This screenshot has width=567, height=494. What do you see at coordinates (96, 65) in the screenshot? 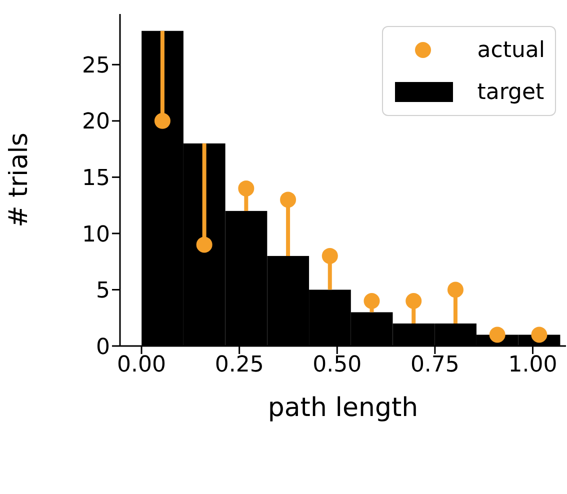
I see `y-tick-label: 25` at bounding box center [96, 65].